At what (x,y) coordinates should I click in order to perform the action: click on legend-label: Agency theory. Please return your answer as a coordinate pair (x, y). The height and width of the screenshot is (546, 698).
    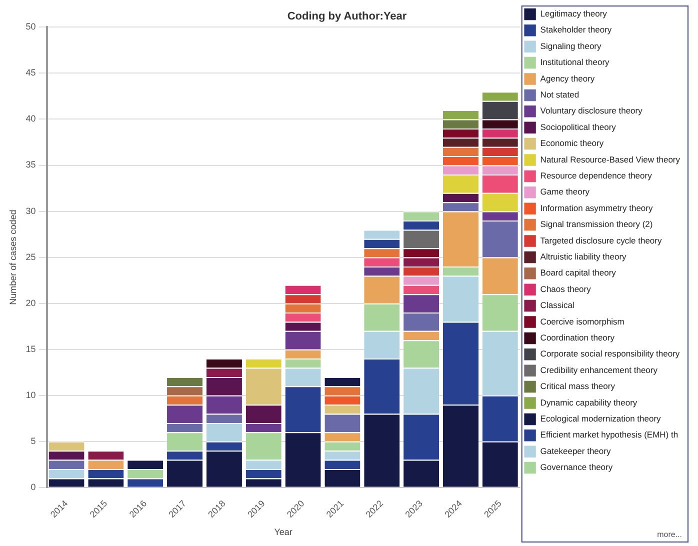
    Looking at the image, I should click on (568, 78).